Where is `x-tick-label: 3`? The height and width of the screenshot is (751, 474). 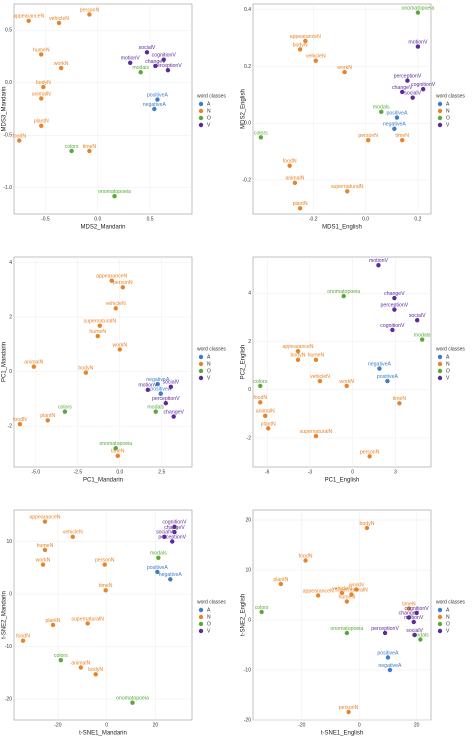
x-tick-label: 3 is located at coordinates (395, 472).